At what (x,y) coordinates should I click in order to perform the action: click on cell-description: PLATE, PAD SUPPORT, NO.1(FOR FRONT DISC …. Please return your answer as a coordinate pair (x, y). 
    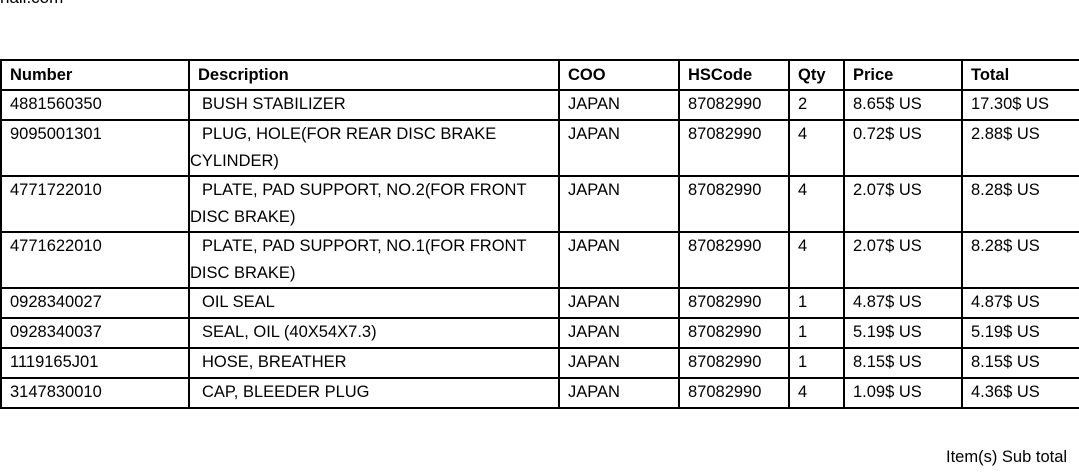
    Looking at the image, I should click on (374, 260).